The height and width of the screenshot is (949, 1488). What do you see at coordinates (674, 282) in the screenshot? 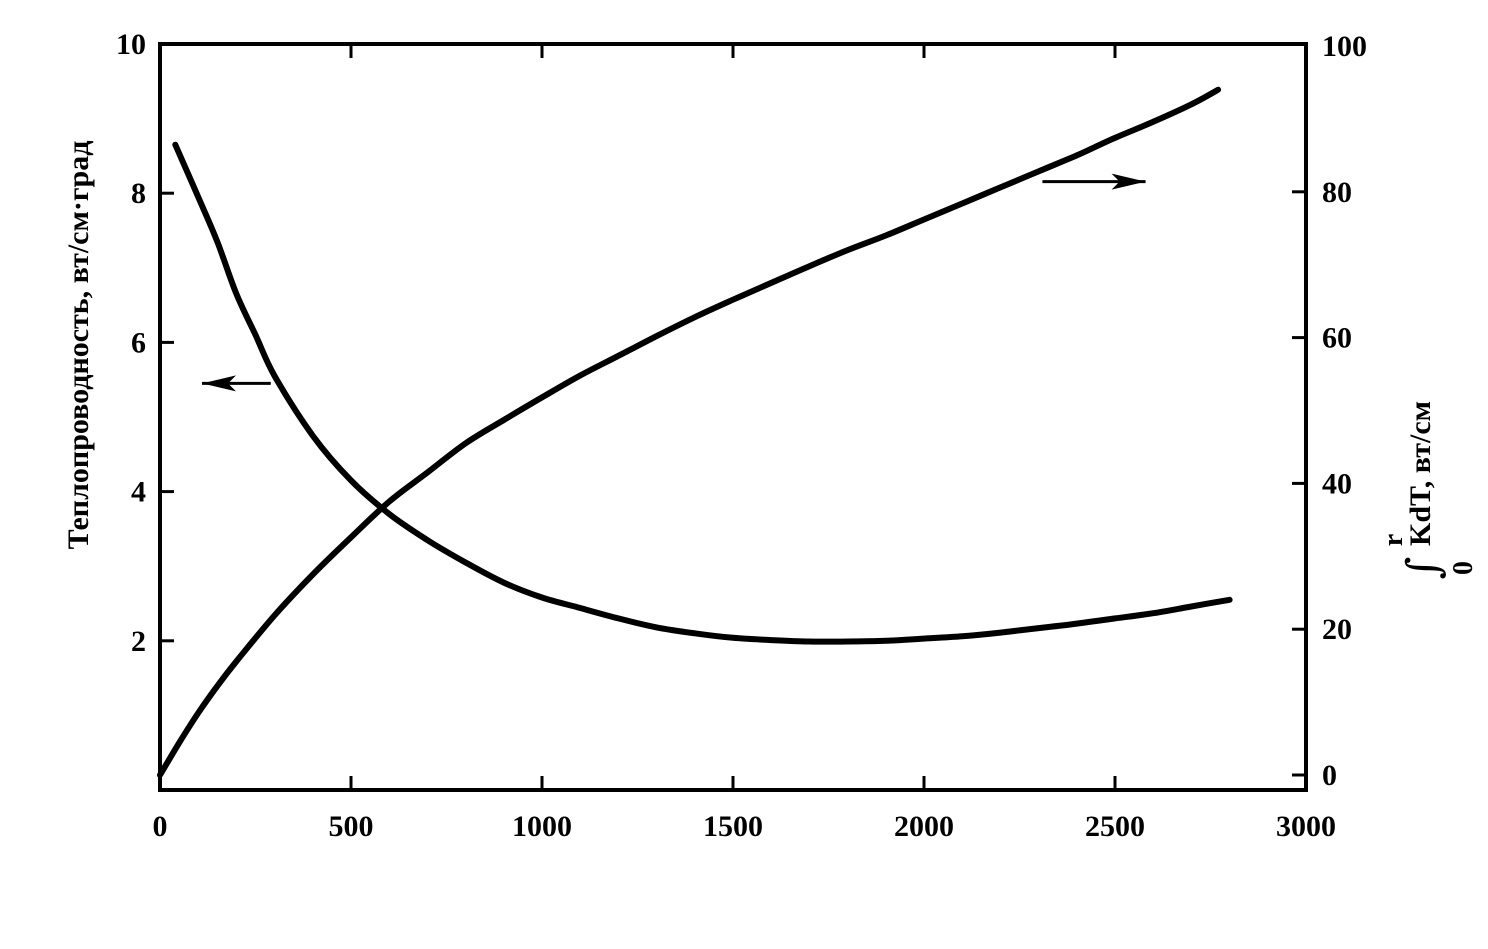
I see `annotations-layer` at bounding box center [674, 282].